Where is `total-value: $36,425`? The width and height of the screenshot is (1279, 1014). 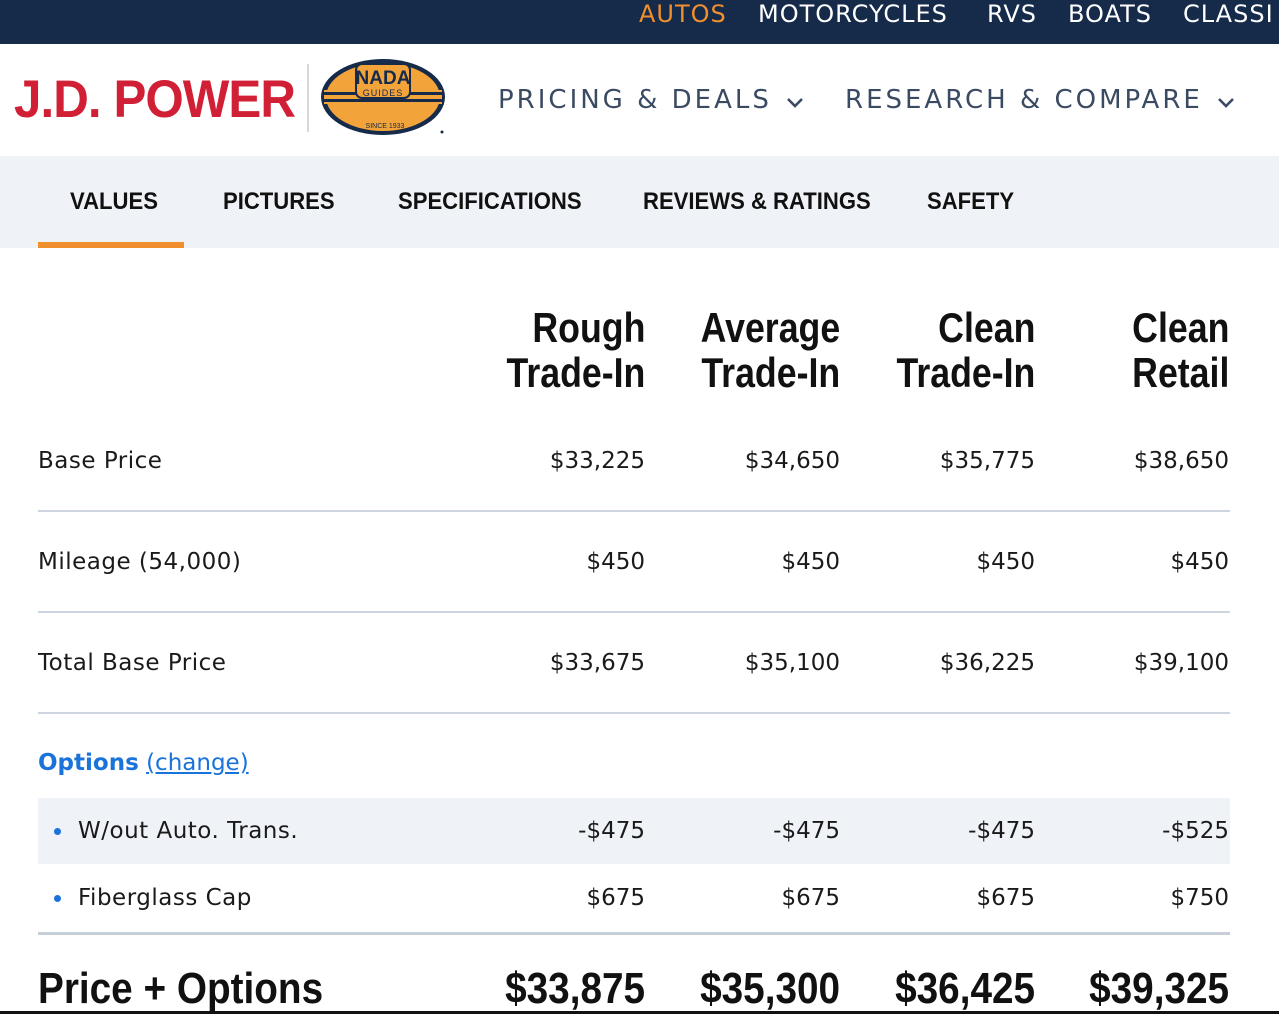 total-value: $36,425 is located at coordinates (965, 988).